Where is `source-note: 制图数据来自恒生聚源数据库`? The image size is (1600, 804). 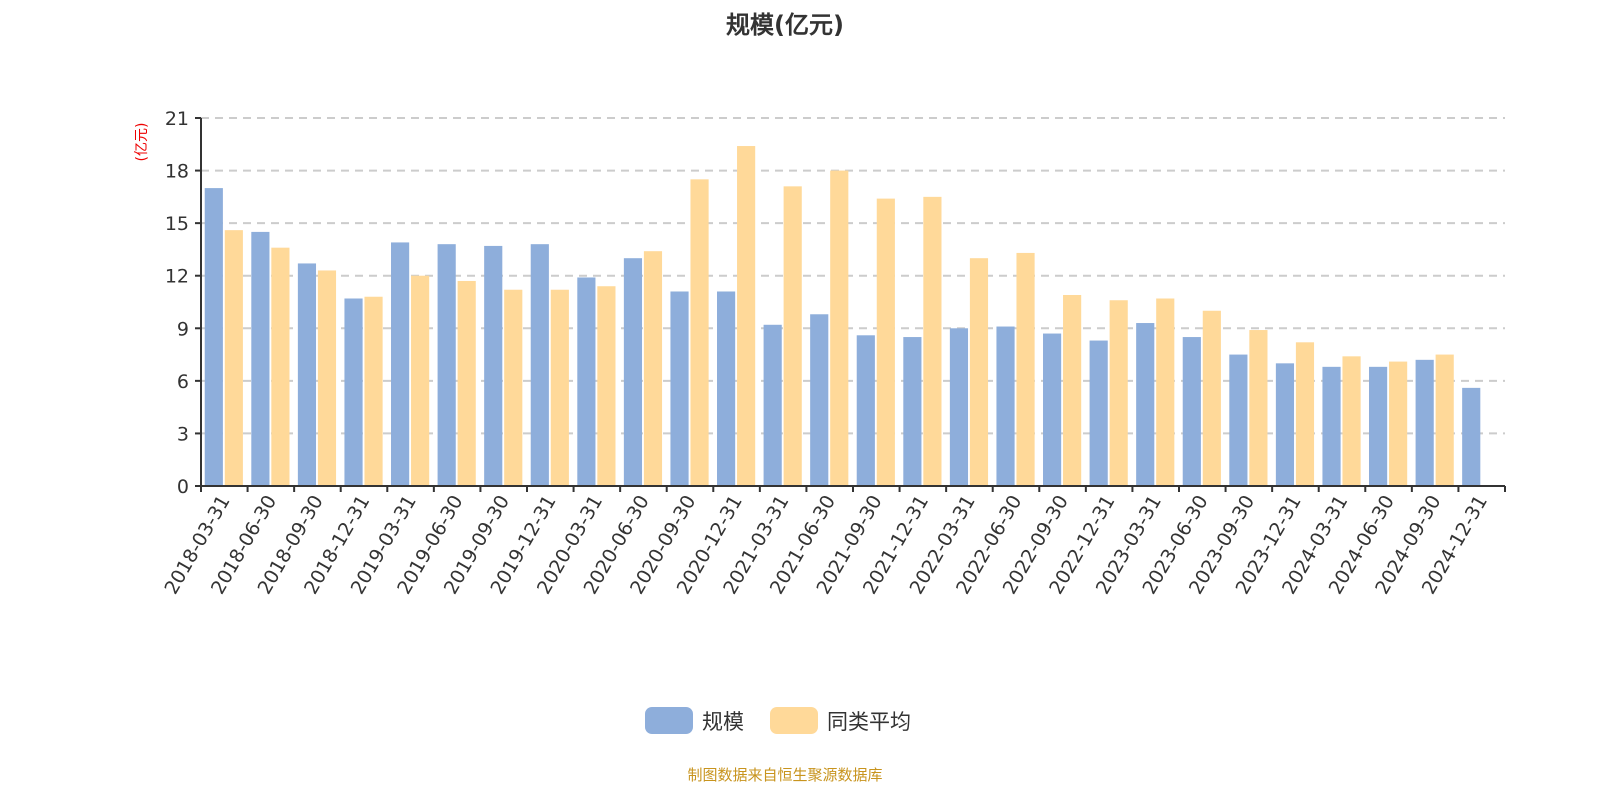 source-note: 制图数据来自恒生聚源数据库 is located at coordinates (784, 775).